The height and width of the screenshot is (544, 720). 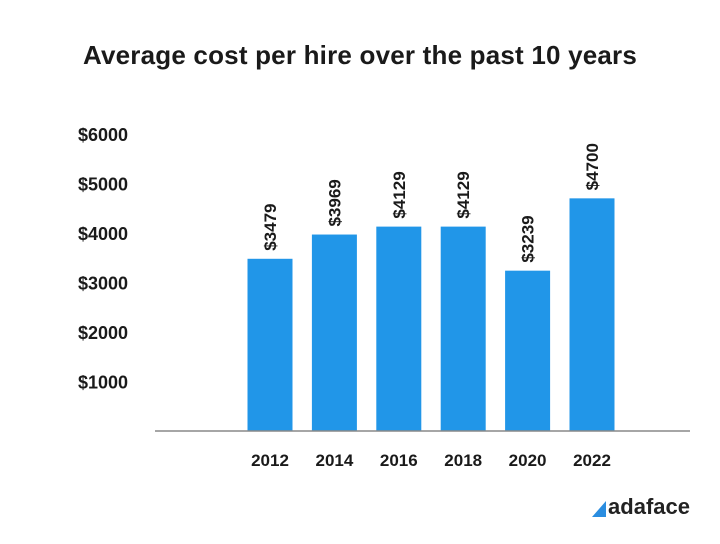 What do you see at coordinates (270, 460) in the screenshot?
I see `x-tick-label: 2012` at bounding box center [270, 460].